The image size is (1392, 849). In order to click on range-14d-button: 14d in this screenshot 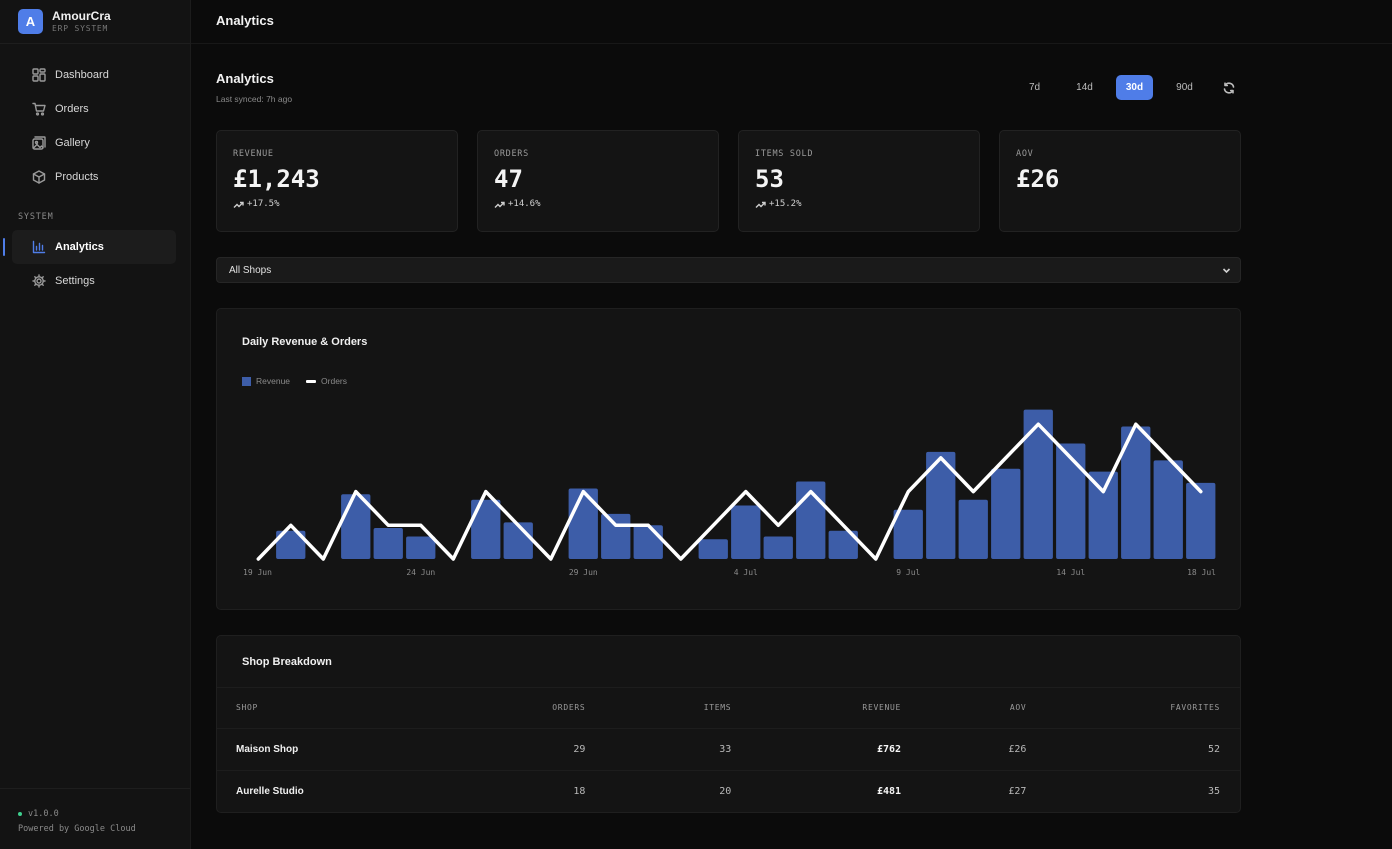, I will do `click(1084, 87)`.